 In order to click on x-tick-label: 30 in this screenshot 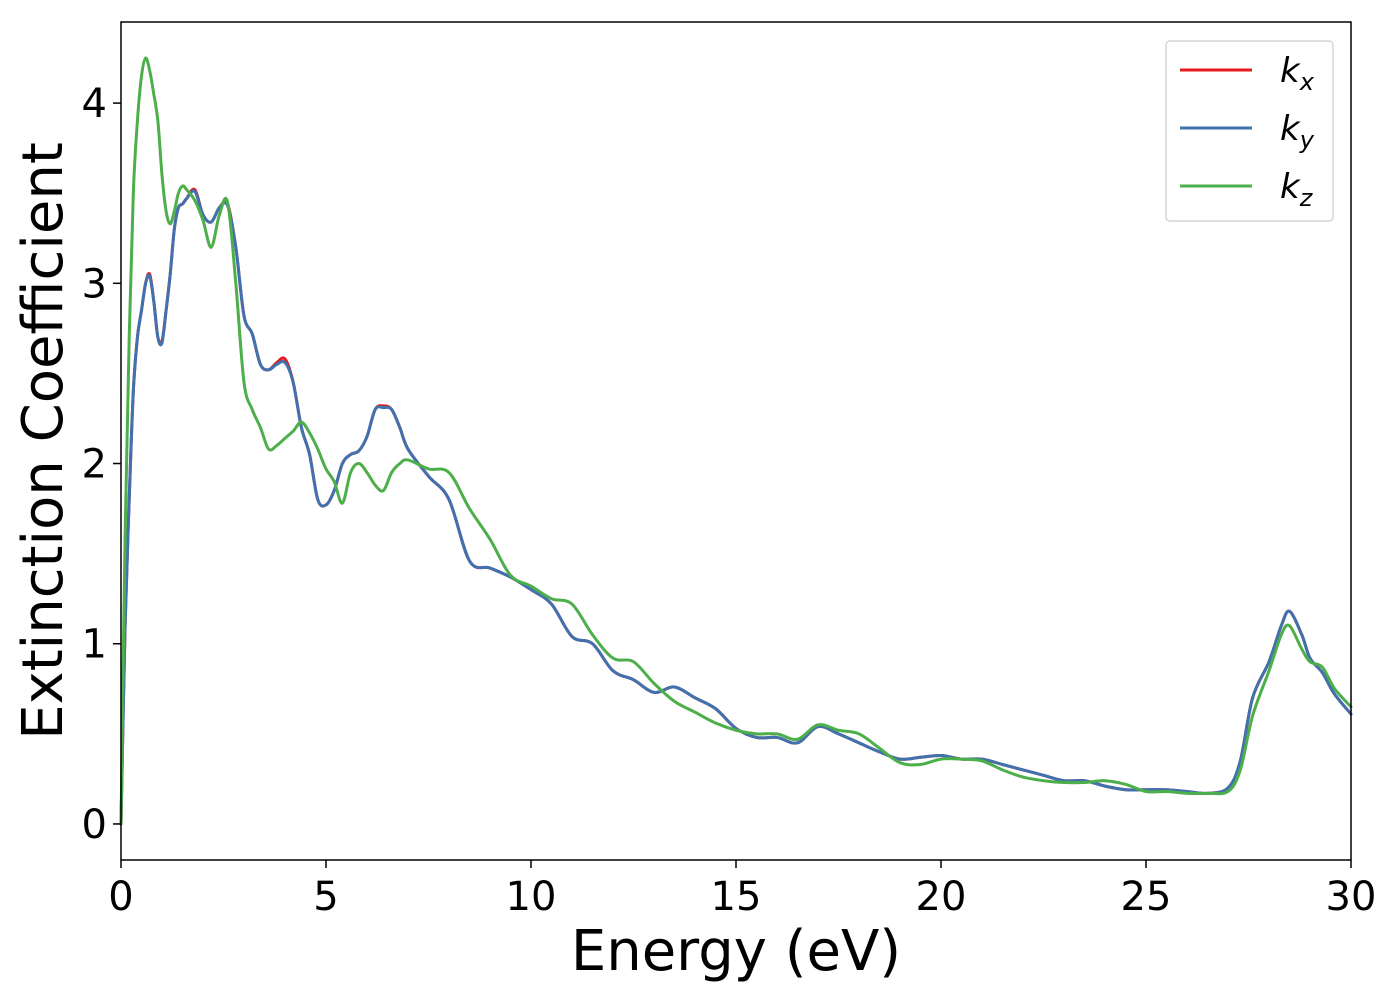, I will do `click(1351, 897)`.